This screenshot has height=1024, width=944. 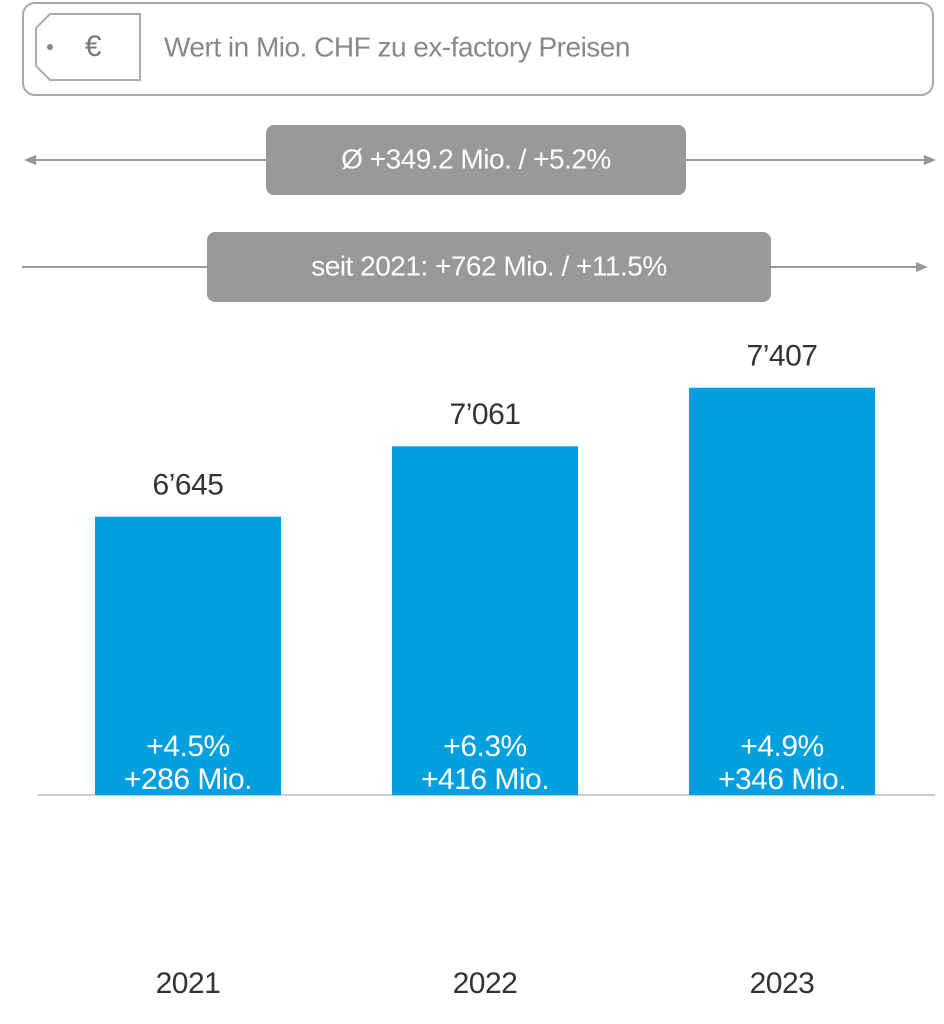 I want to click on value-label: 7’061, so click(x=485, y=414).